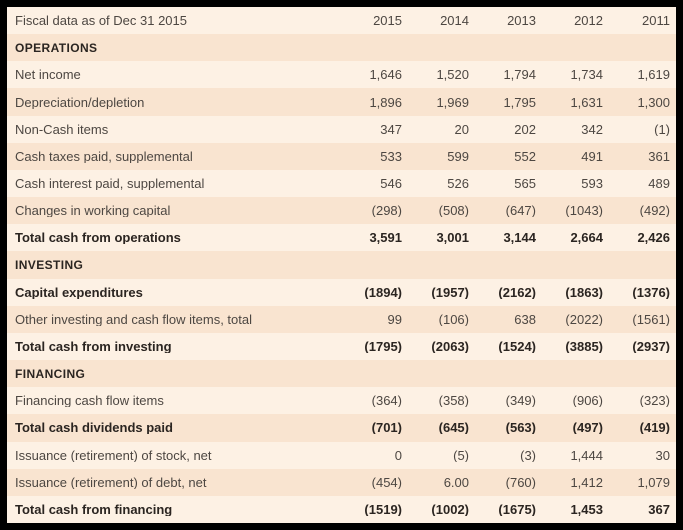 This screenshot has height=530, width=683. What do you see at coordinates (453, 428) in the screenshot?
I see `row-value: (645)` at bounding box center [453, 428].